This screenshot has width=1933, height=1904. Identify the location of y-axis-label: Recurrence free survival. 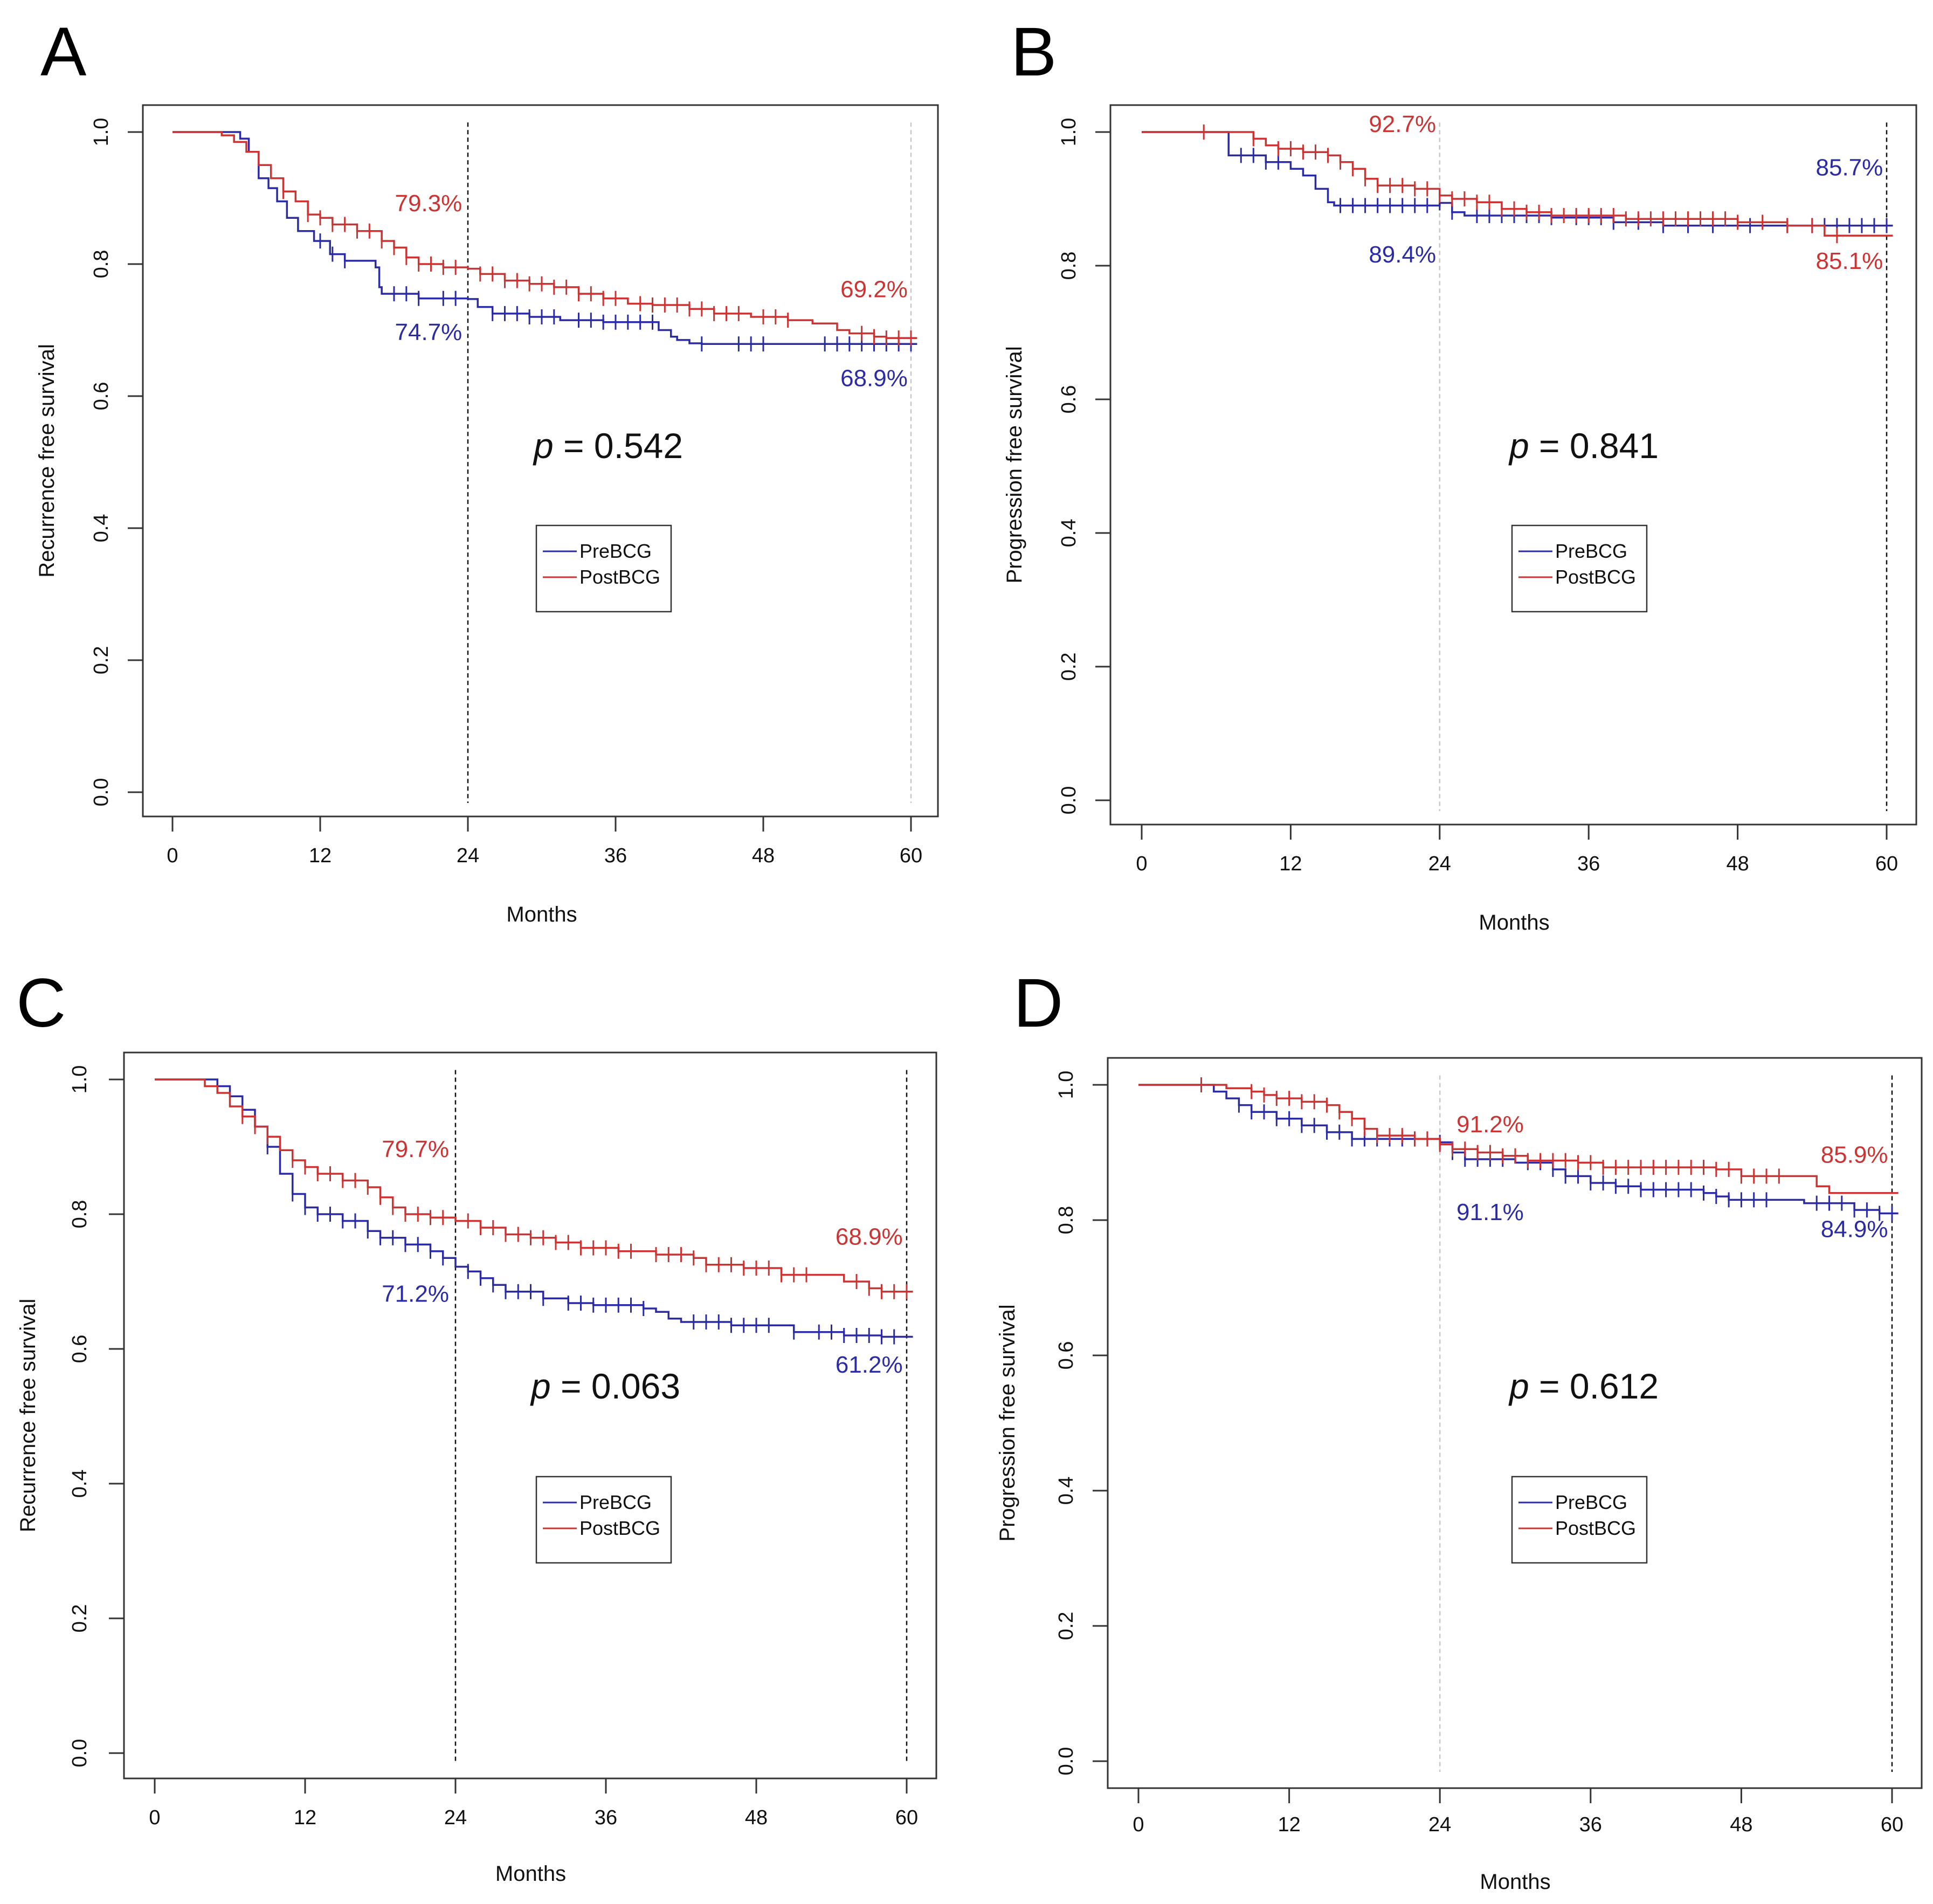
(28, 1416).